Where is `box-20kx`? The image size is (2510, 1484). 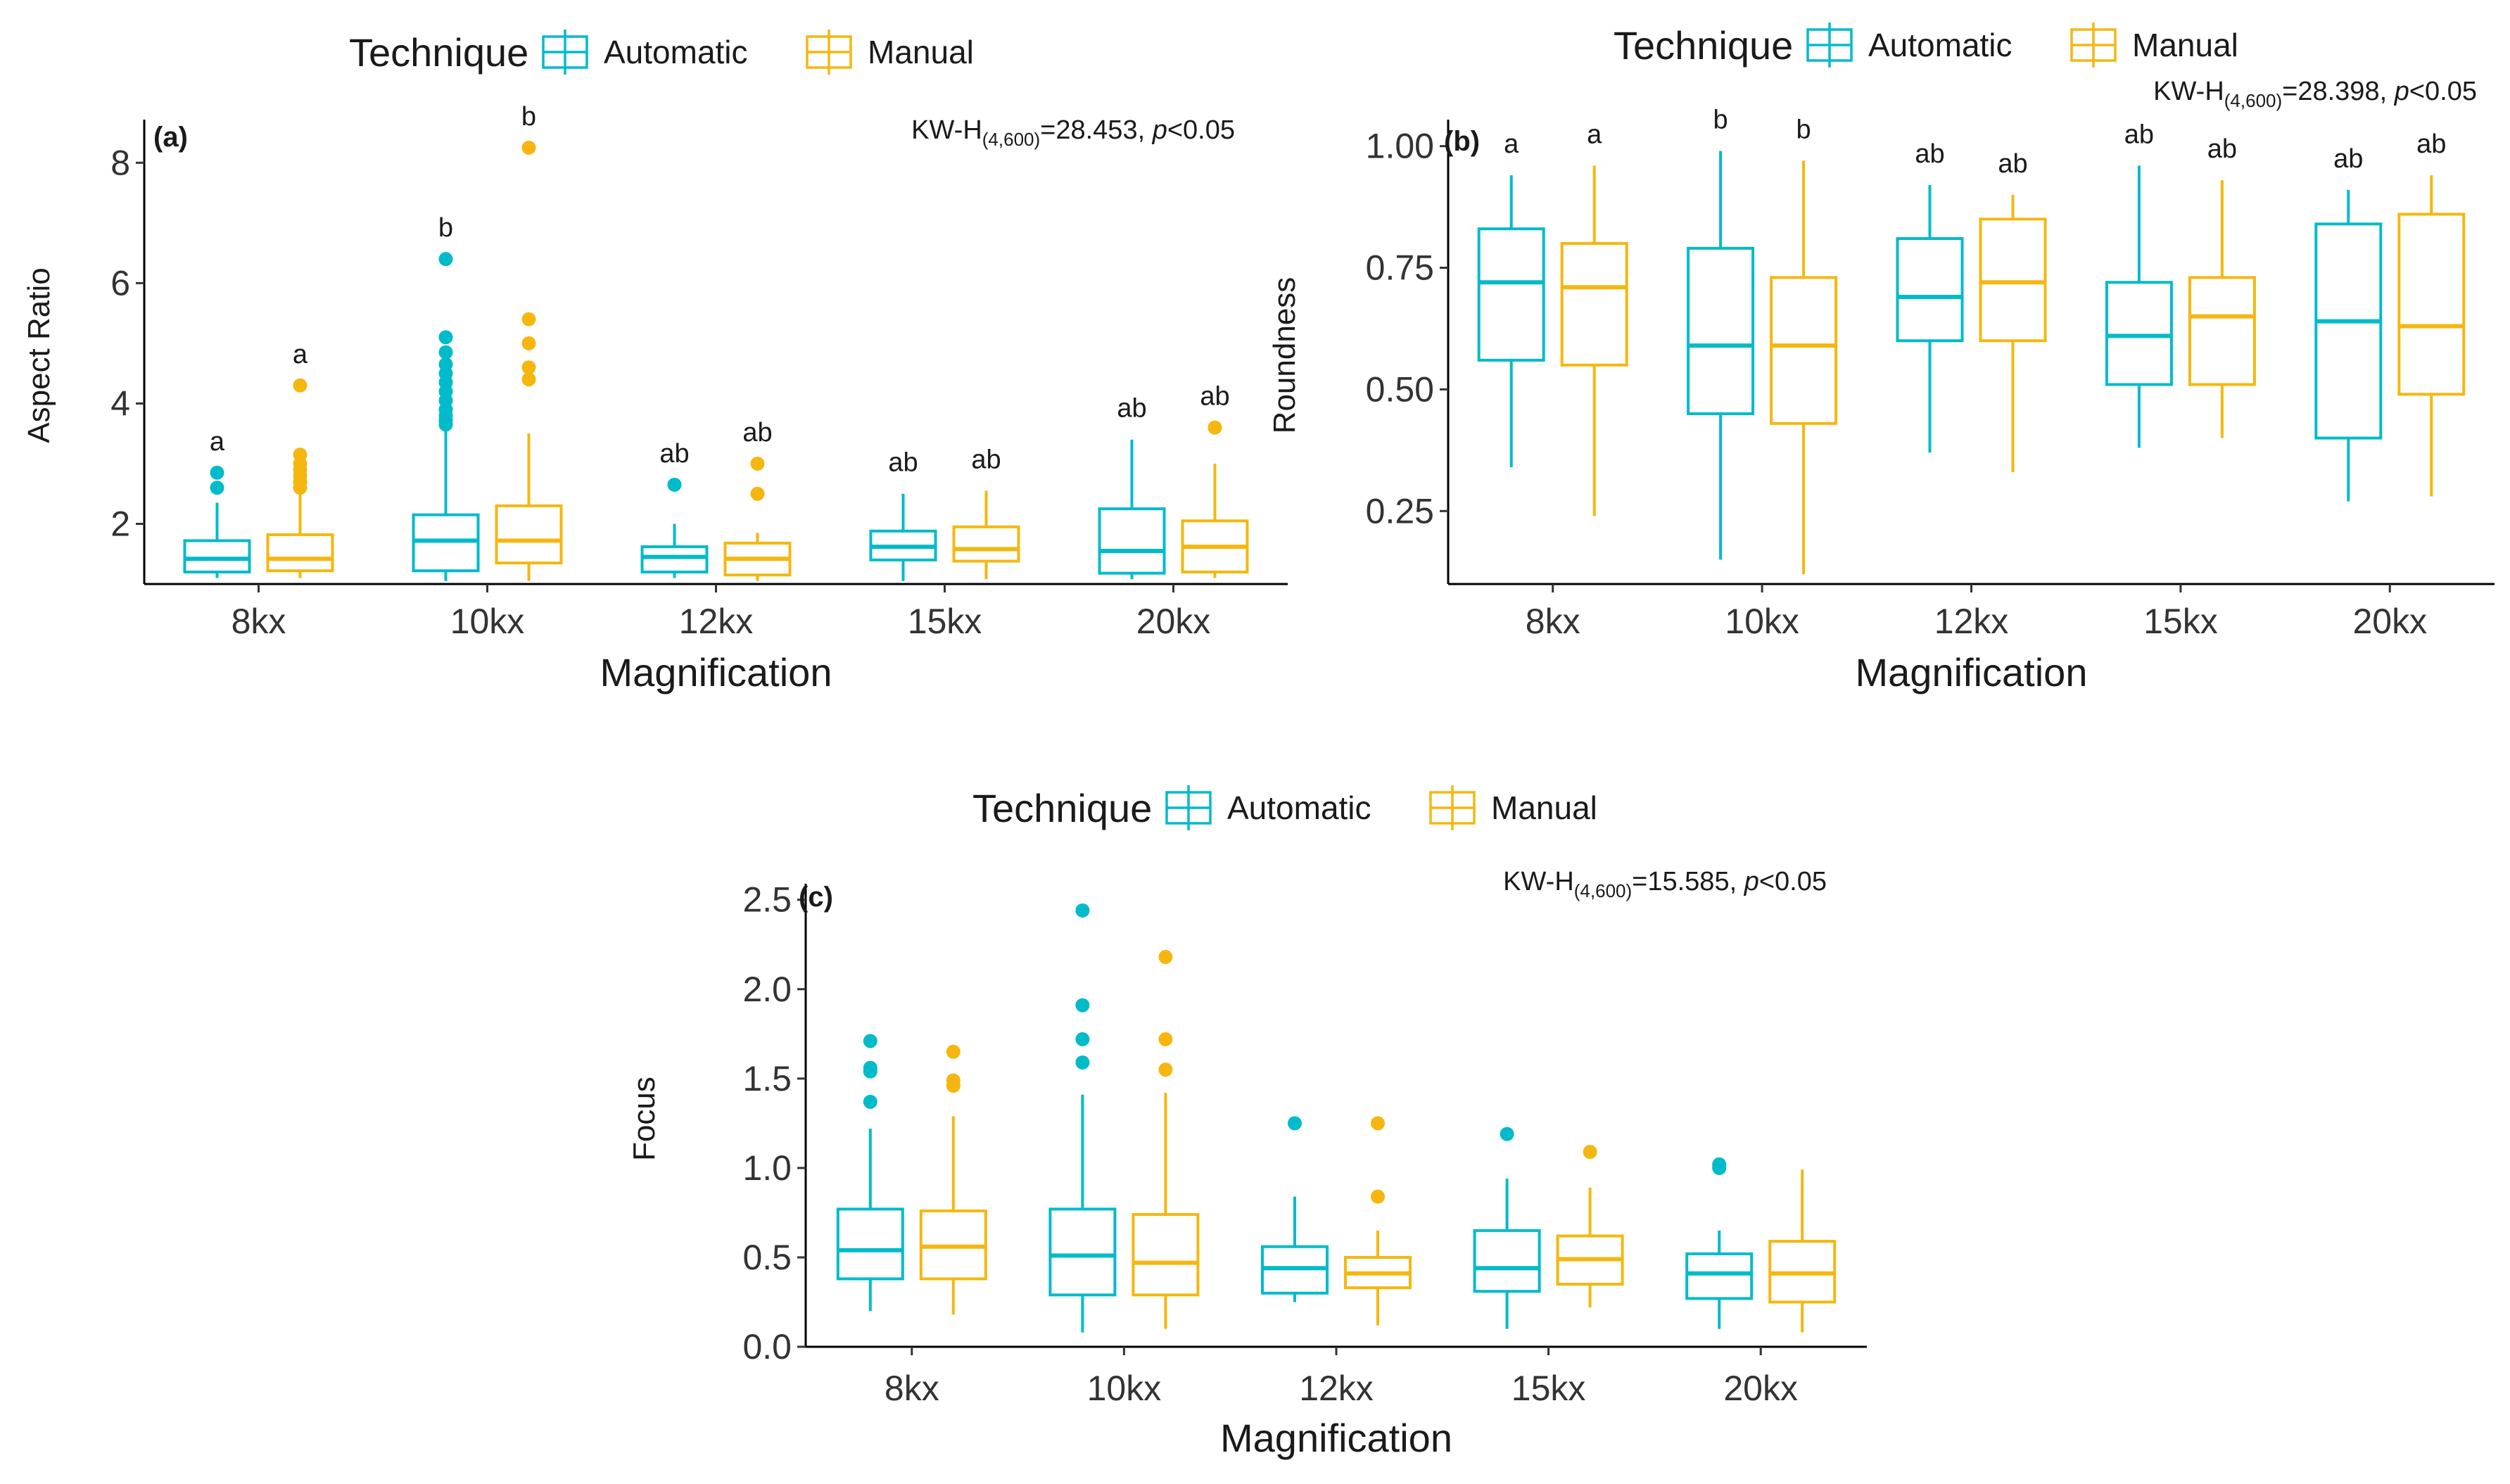
box-20kx is located at coordinates (1802, 1251).